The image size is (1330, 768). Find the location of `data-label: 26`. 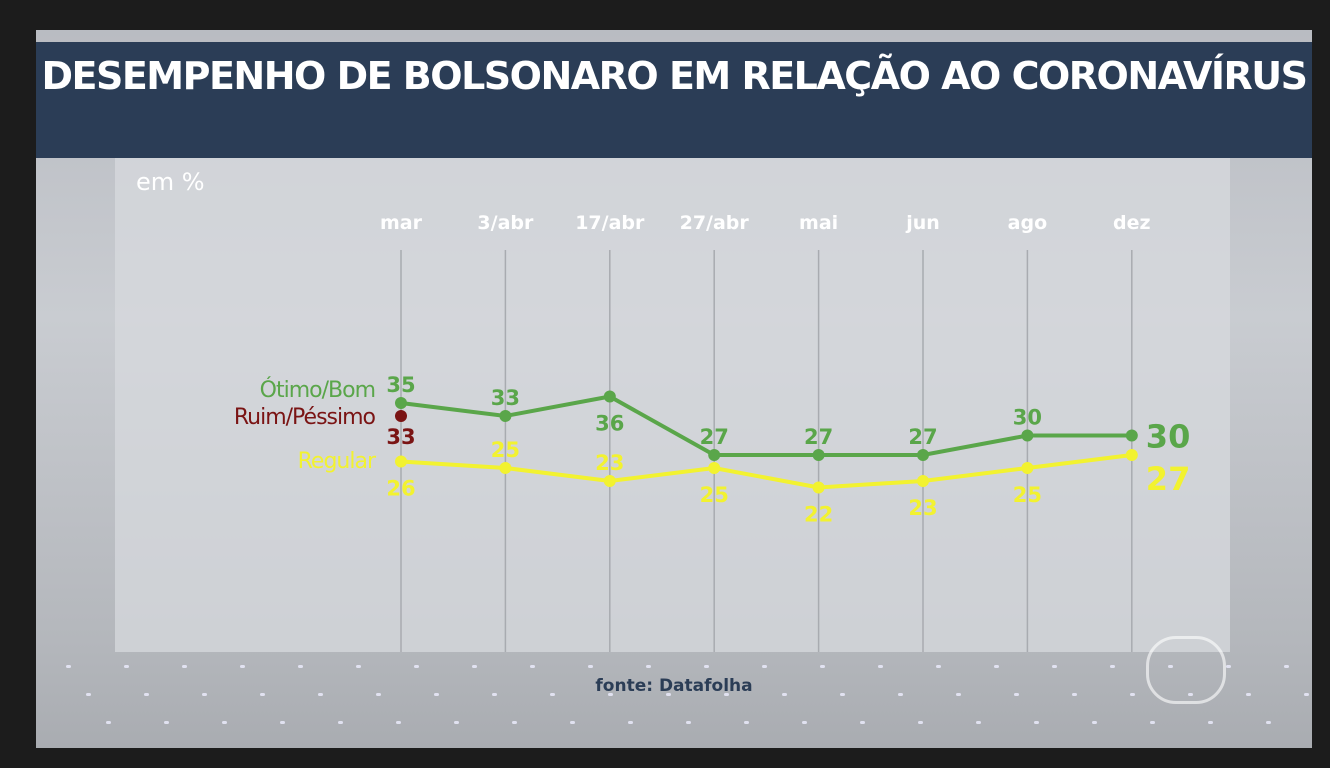

data-label: 26 is located at coordinates (400, 489).